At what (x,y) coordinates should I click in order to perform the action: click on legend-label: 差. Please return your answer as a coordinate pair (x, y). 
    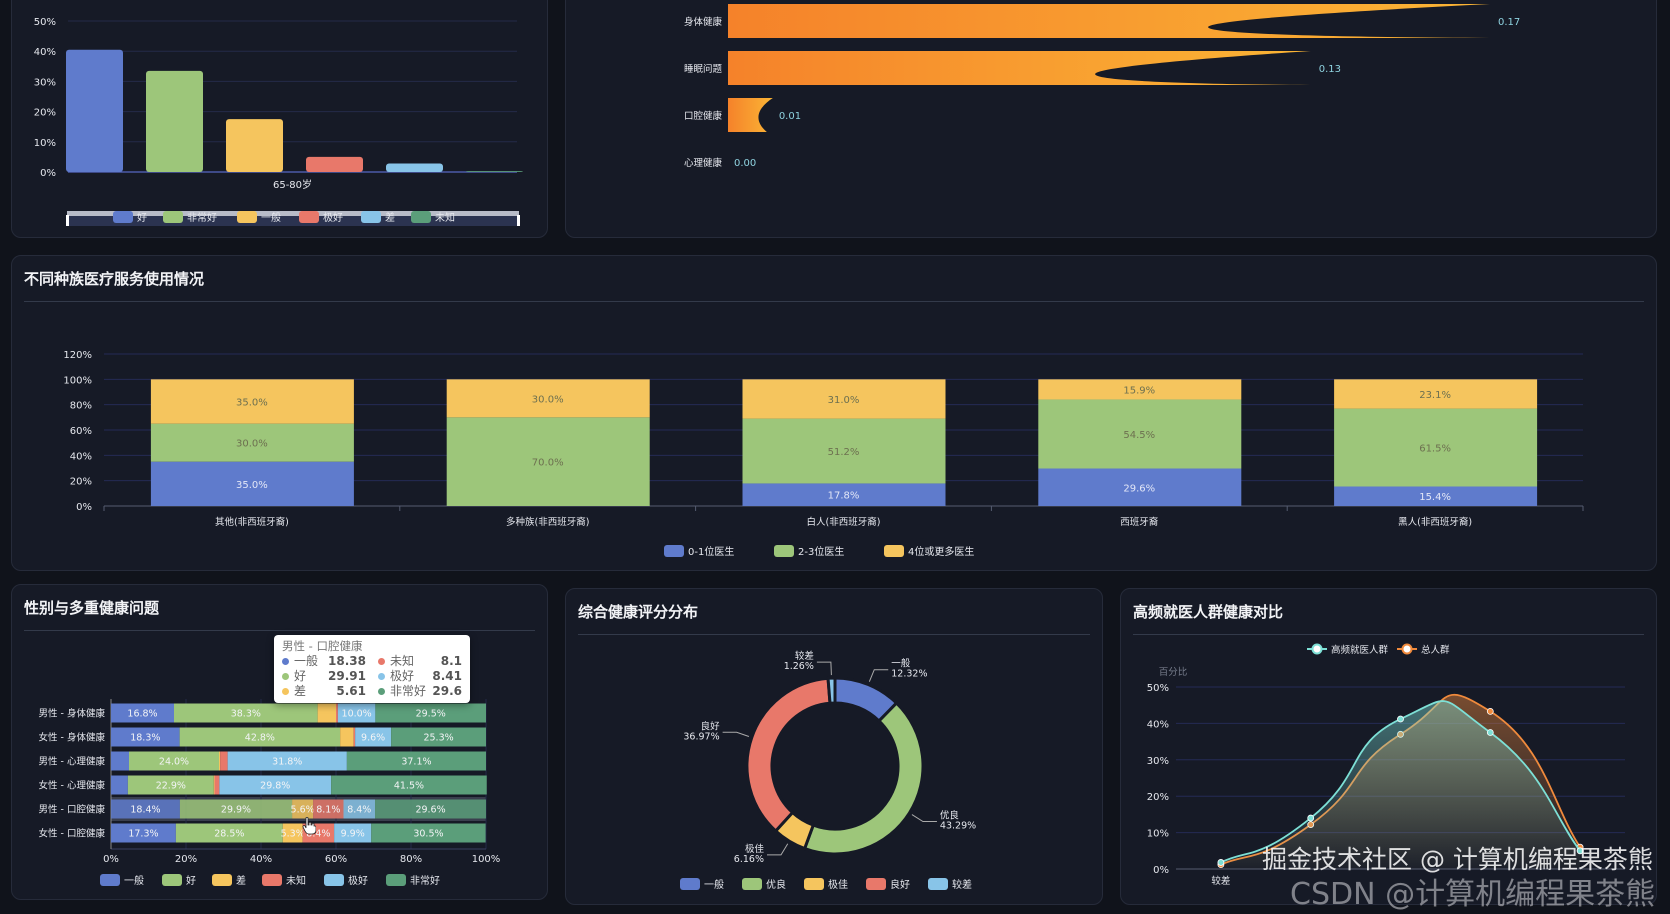
    Looking at the image, I should click on (241, 880).